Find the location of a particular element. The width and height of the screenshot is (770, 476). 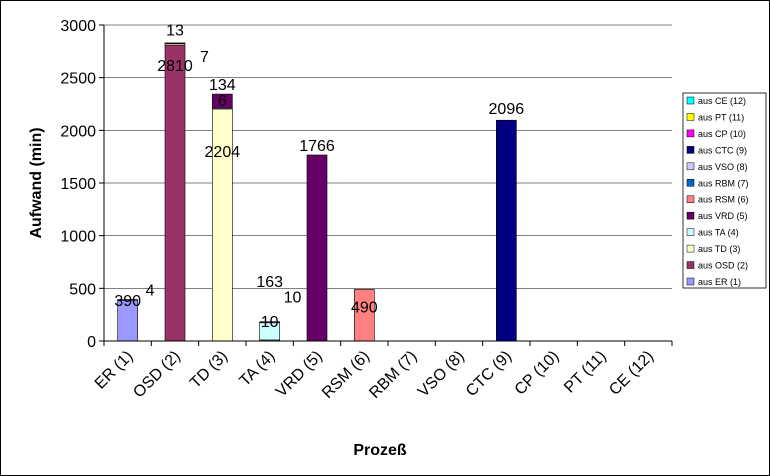

legend-label: aus TD (3) is located at coordinates (719, 249).